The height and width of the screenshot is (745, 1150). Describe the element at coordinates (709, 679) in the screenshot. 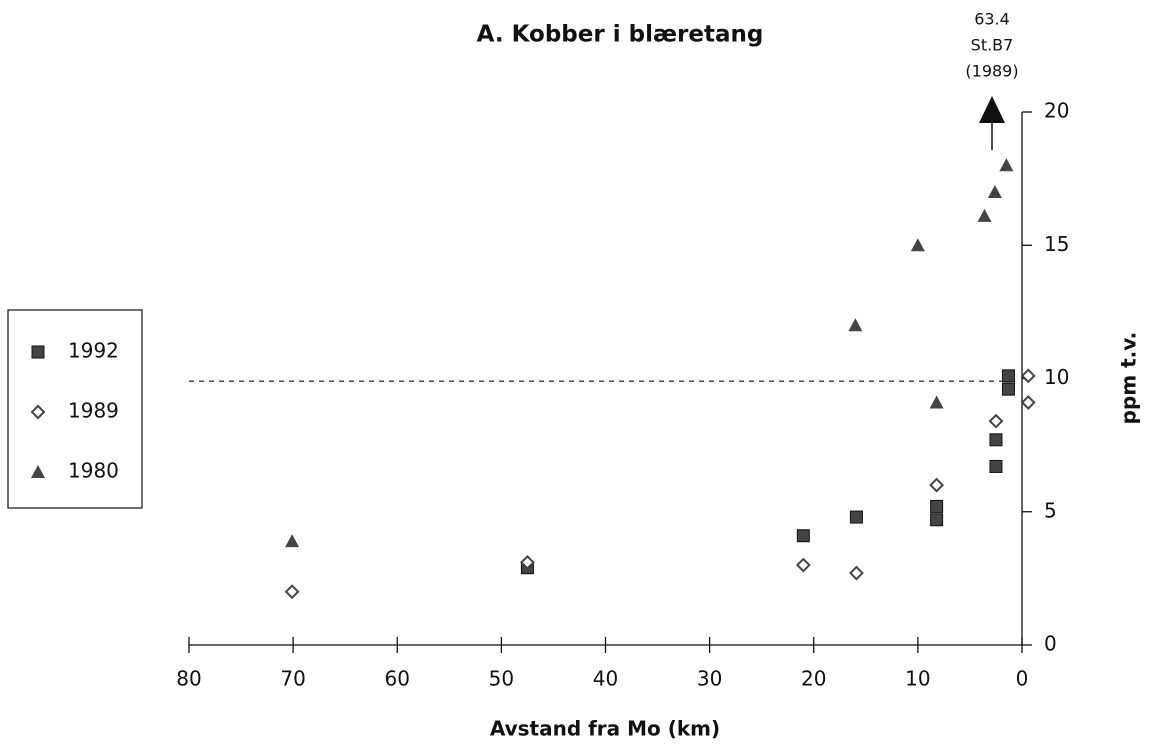

I see `x-tick-label: 30` at that location.